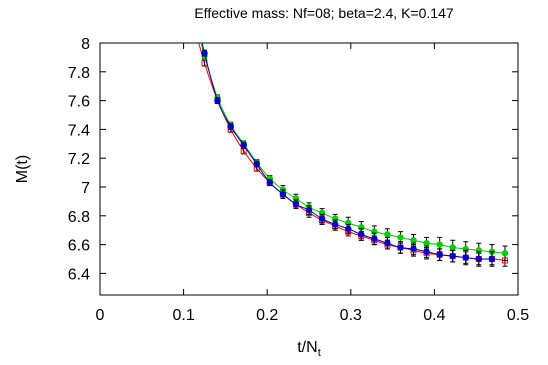  I want to click on x-tick-label: 0.4, so click(434, 315).